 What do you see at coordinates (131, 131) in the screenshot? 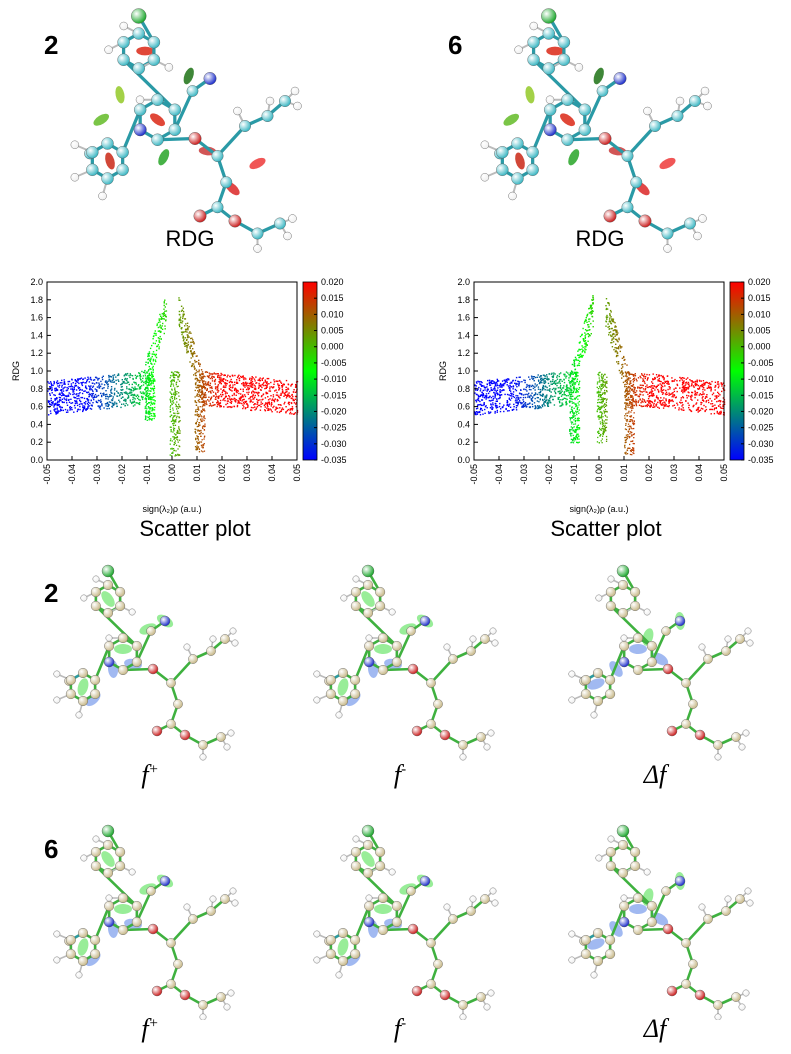
I see `bond` at bounding box center [131, 131].